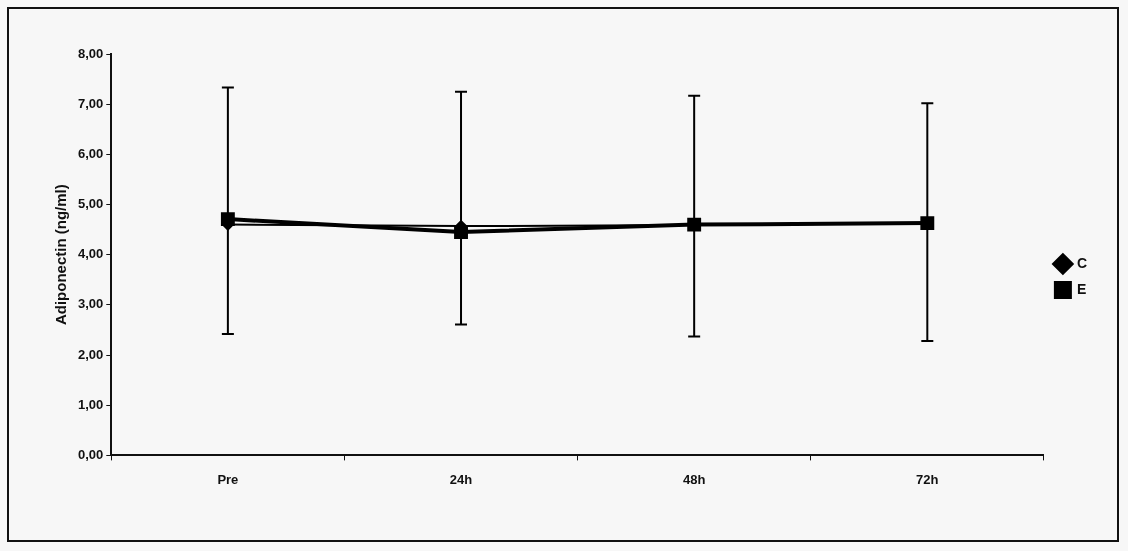 The height and width of the screenshot is (551, 1128). I want to click on y-tick-label: 8,00, so click(90, 53).